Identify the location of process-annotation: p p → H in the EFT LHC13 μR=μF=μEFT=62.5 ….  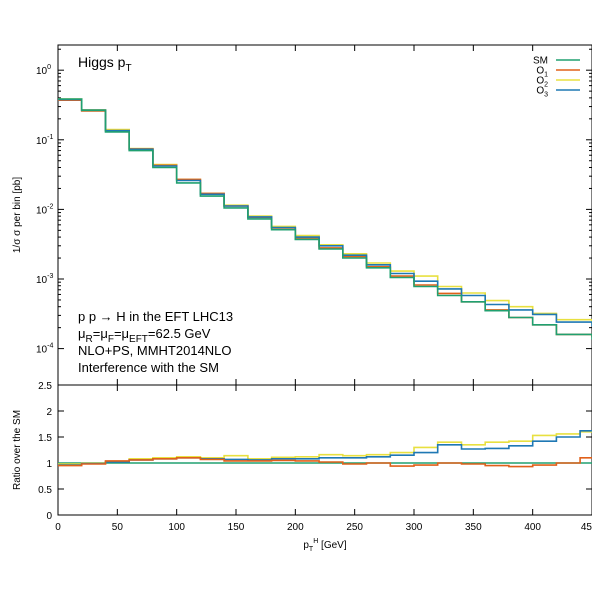
(155, 342).